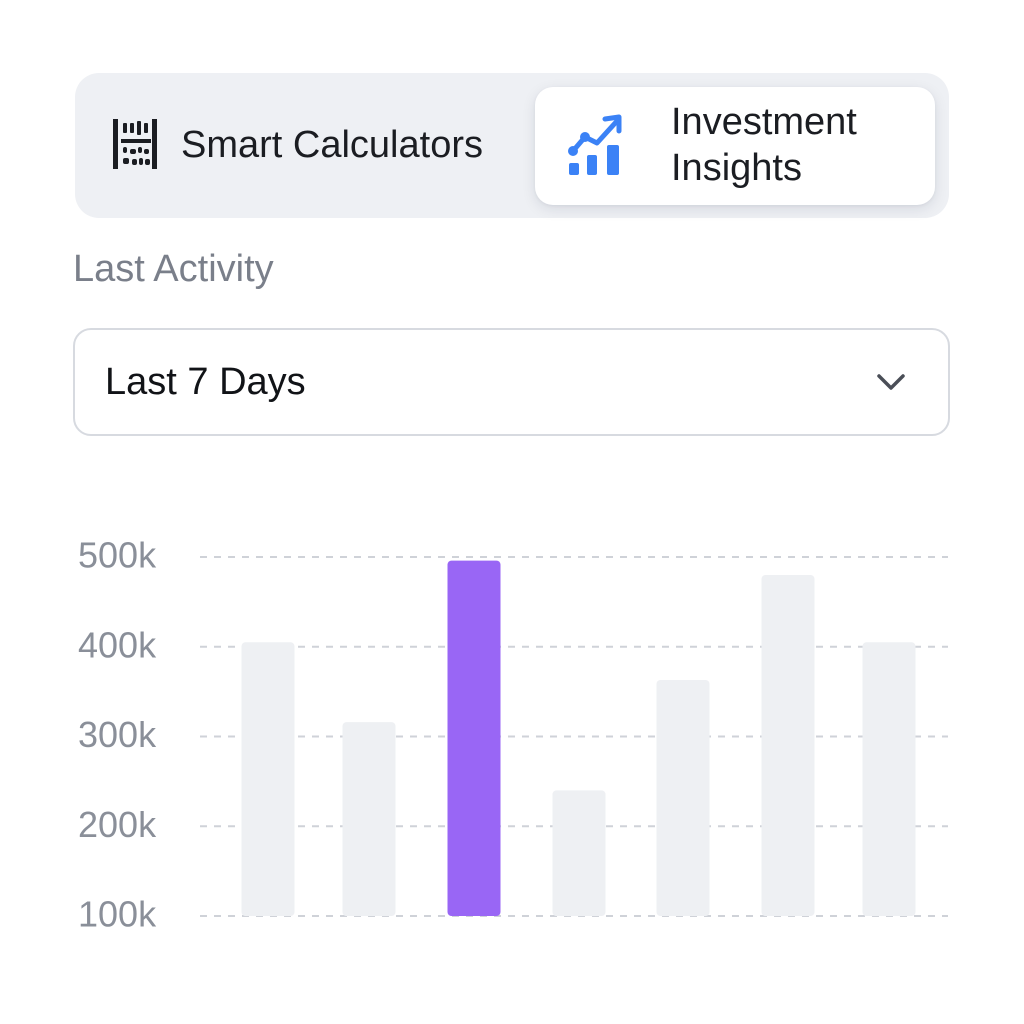  I want to click on period-select-value: Last 7 Days, so click(205, 381).